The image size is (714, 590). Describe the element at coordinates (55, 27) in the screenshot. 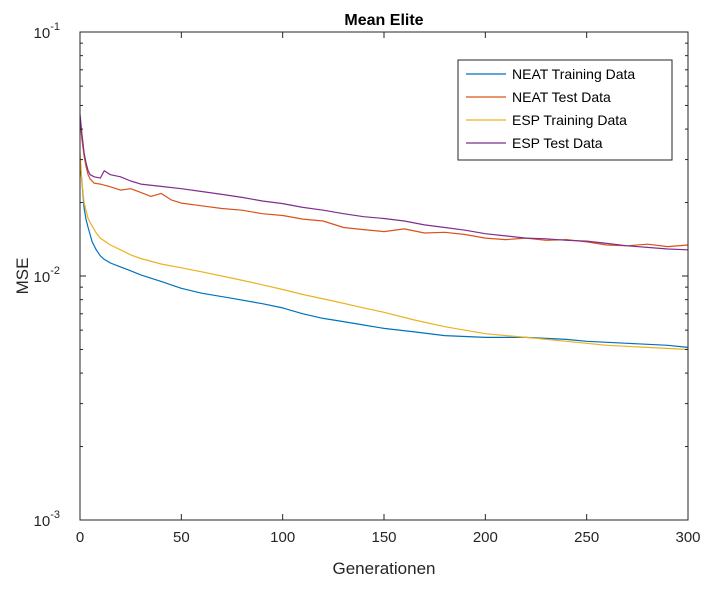

I see `y-tick-exponent: -1` at that location.